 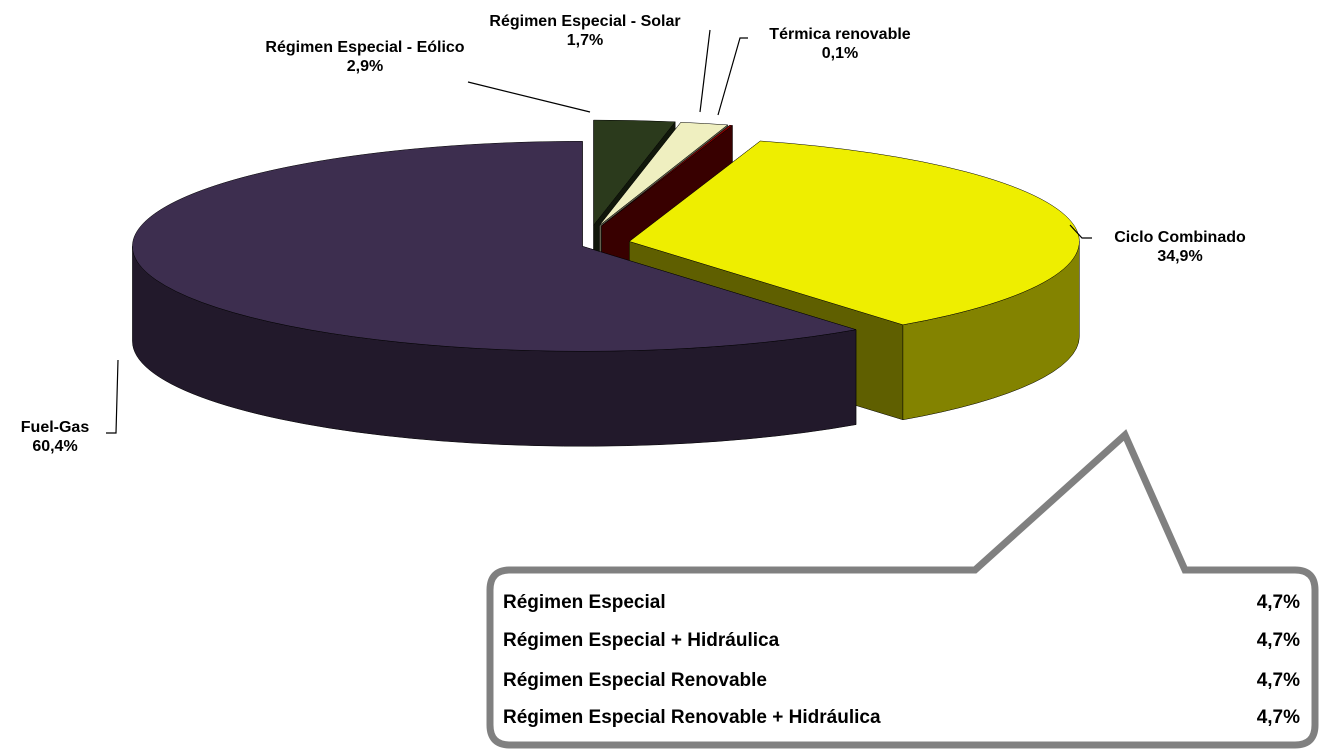 I want to click on slice-value: 0,1%, so click(x=840, y=53).